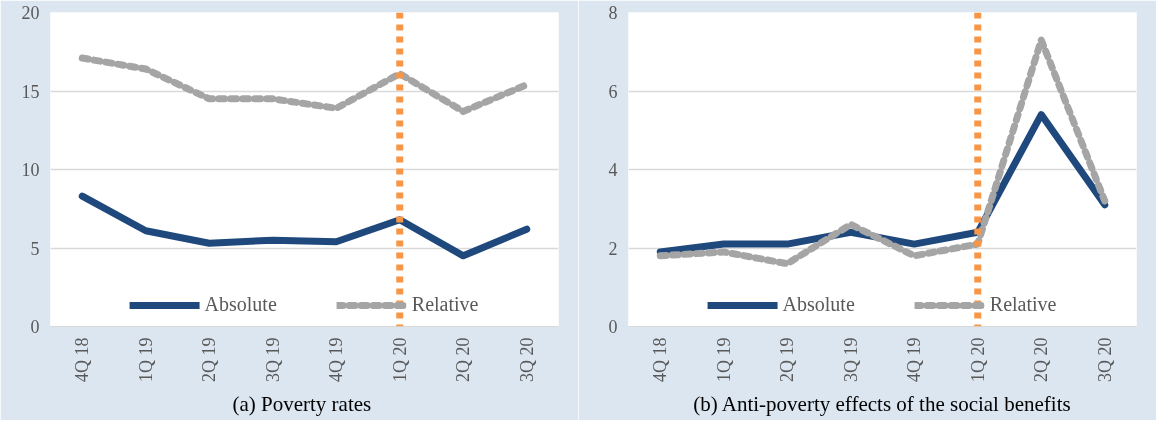 This screenshot has width=1166, height=427. Describe the element at coordinates (613, 91) in the screenshot. I see `y-tick-label: 6` at that location.